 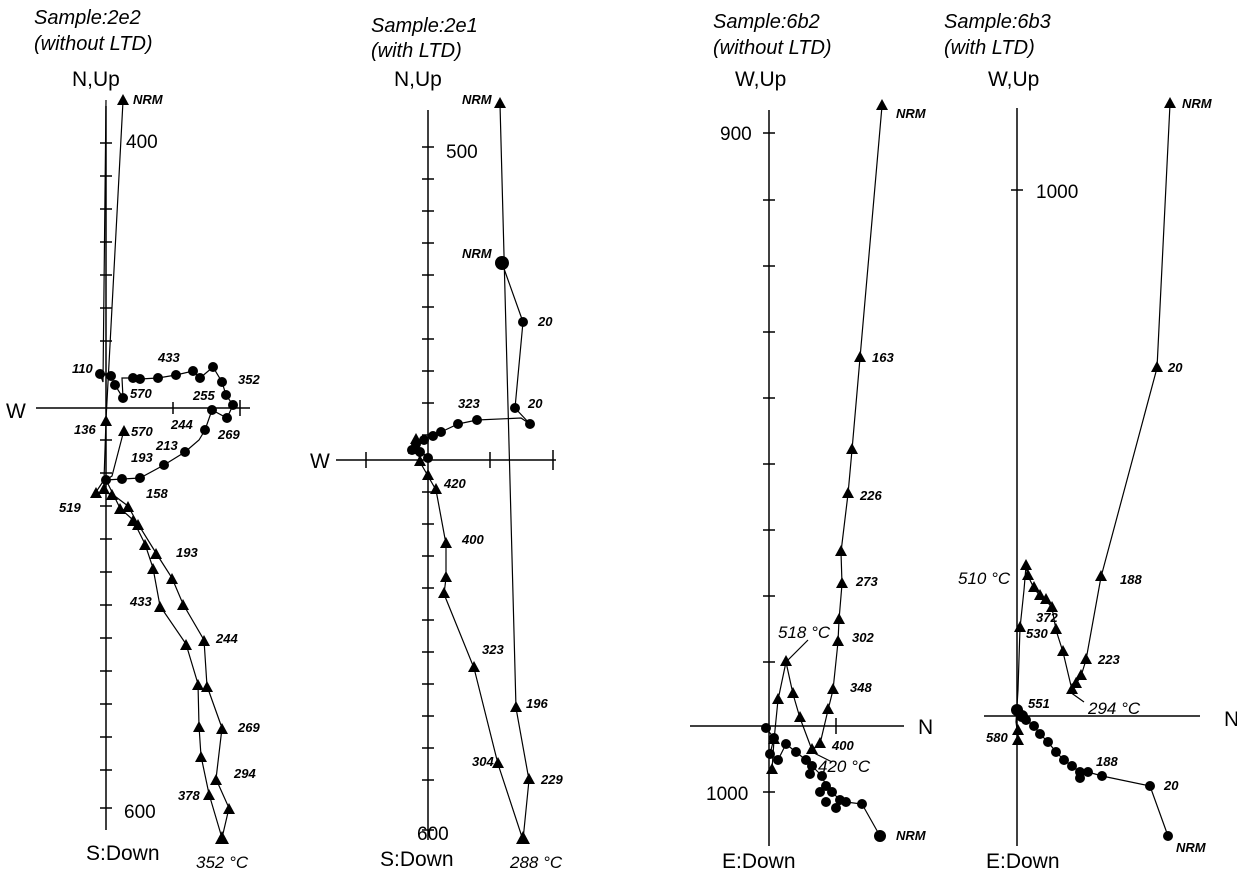 I want to click on point-label: 372, so click(x=1047, y=617).